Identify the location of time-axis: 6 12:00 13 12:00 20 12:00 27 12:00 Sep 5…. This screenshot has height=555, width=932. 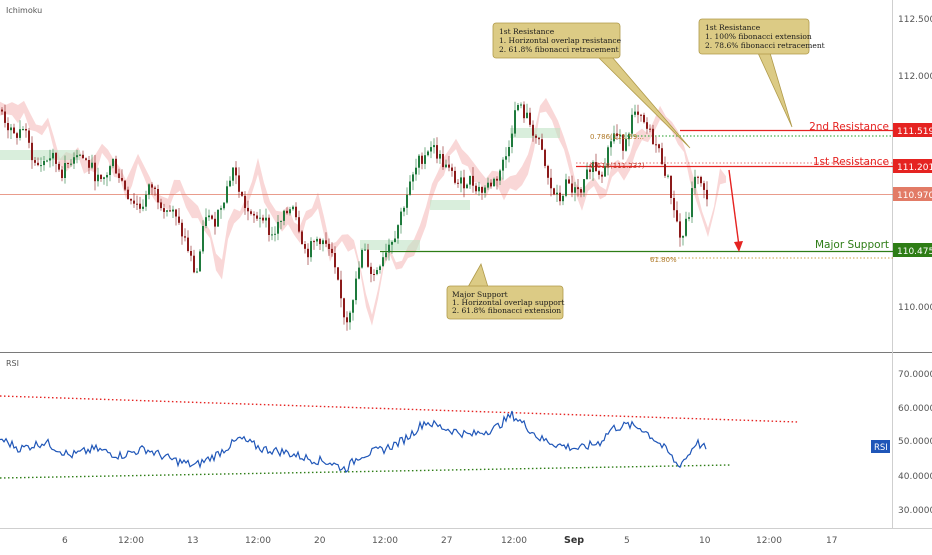
(449, 540).